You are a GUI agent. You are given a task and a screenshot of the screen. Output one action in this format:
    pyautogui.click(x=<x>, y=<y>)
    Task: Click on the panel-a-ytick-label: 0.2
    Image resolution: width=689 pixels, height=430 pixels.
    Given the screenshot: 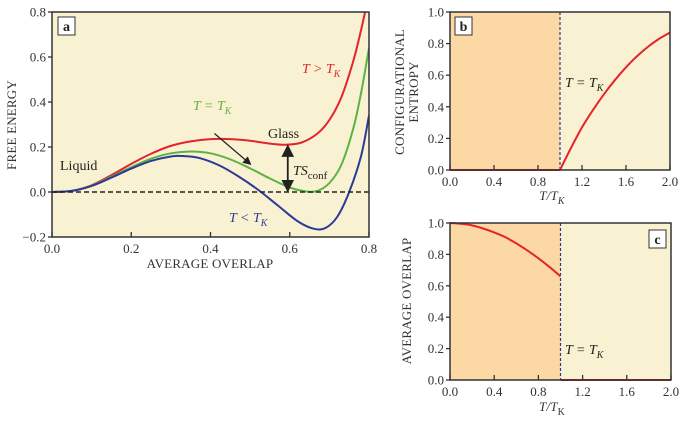 What is the action you would take?
    pyautogui.click(x=38, y=147)
    